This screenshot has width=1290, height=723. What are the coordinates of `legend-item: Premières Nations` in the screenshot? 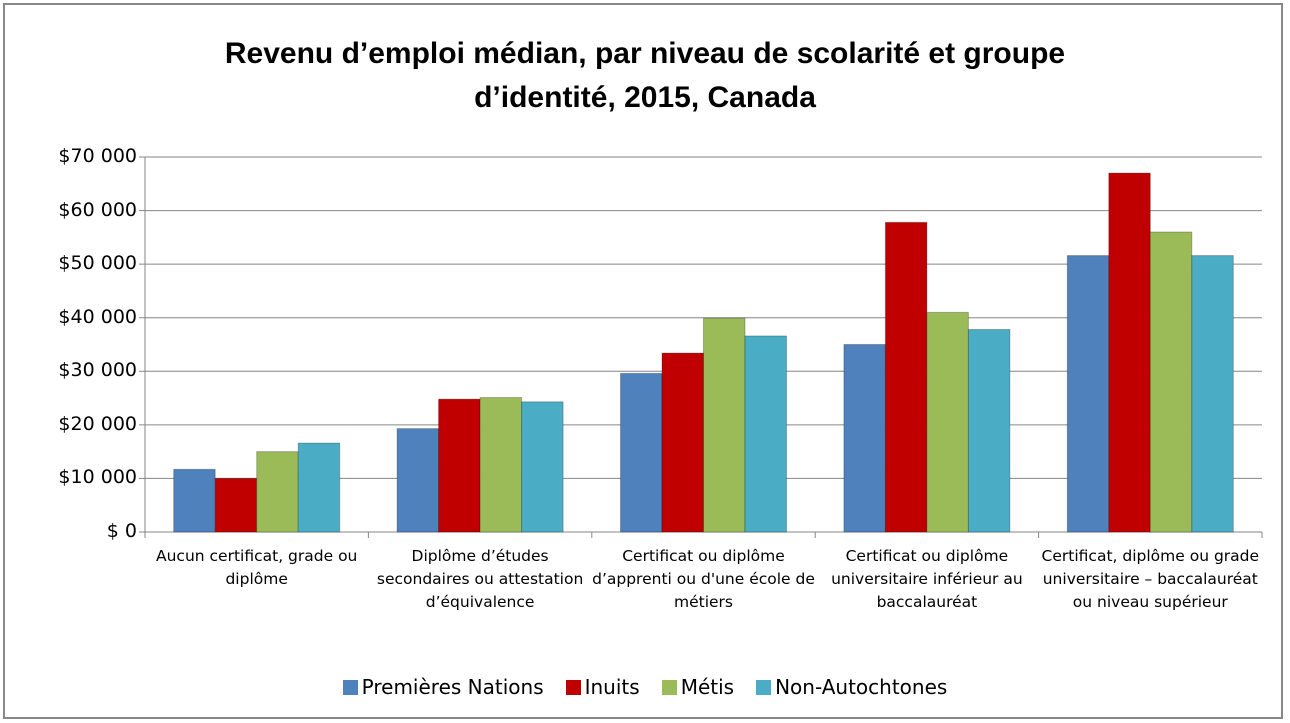 It's located at (443, 687).